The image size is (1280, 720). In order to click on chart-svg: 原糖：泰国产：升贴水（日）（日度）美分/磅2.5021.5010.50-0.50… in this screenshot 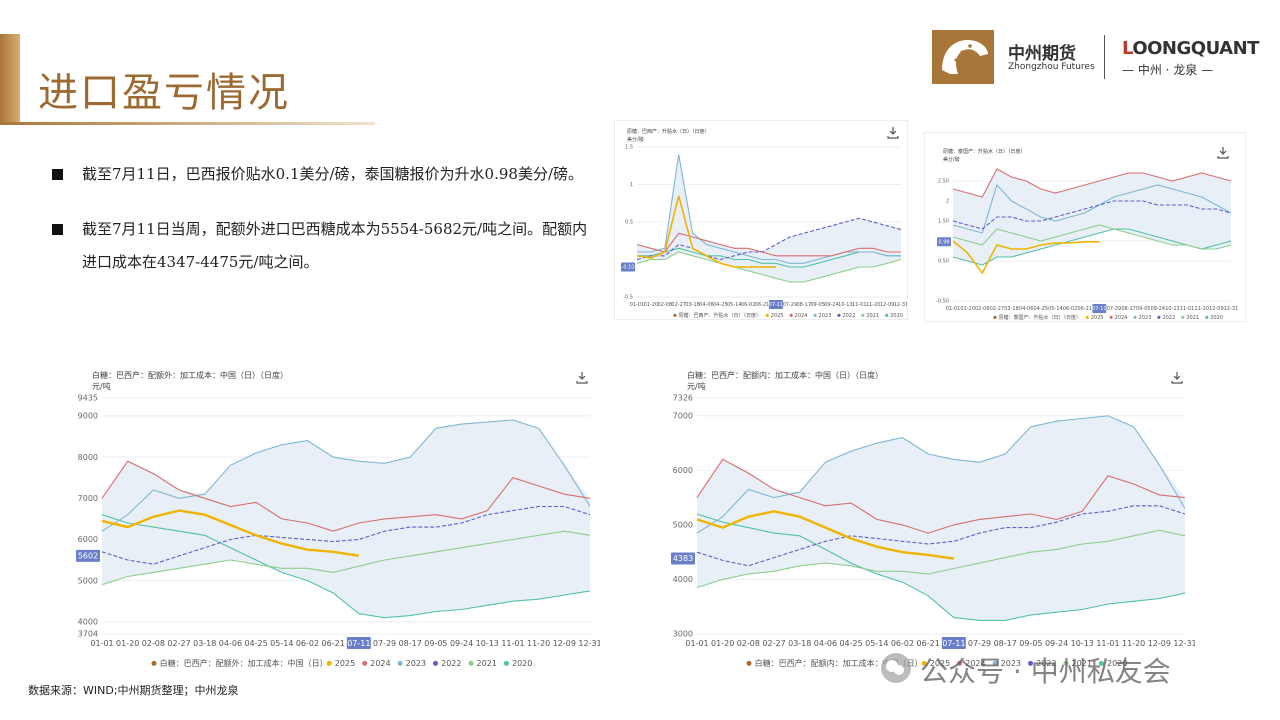, I will do `click(1087, 234)`.